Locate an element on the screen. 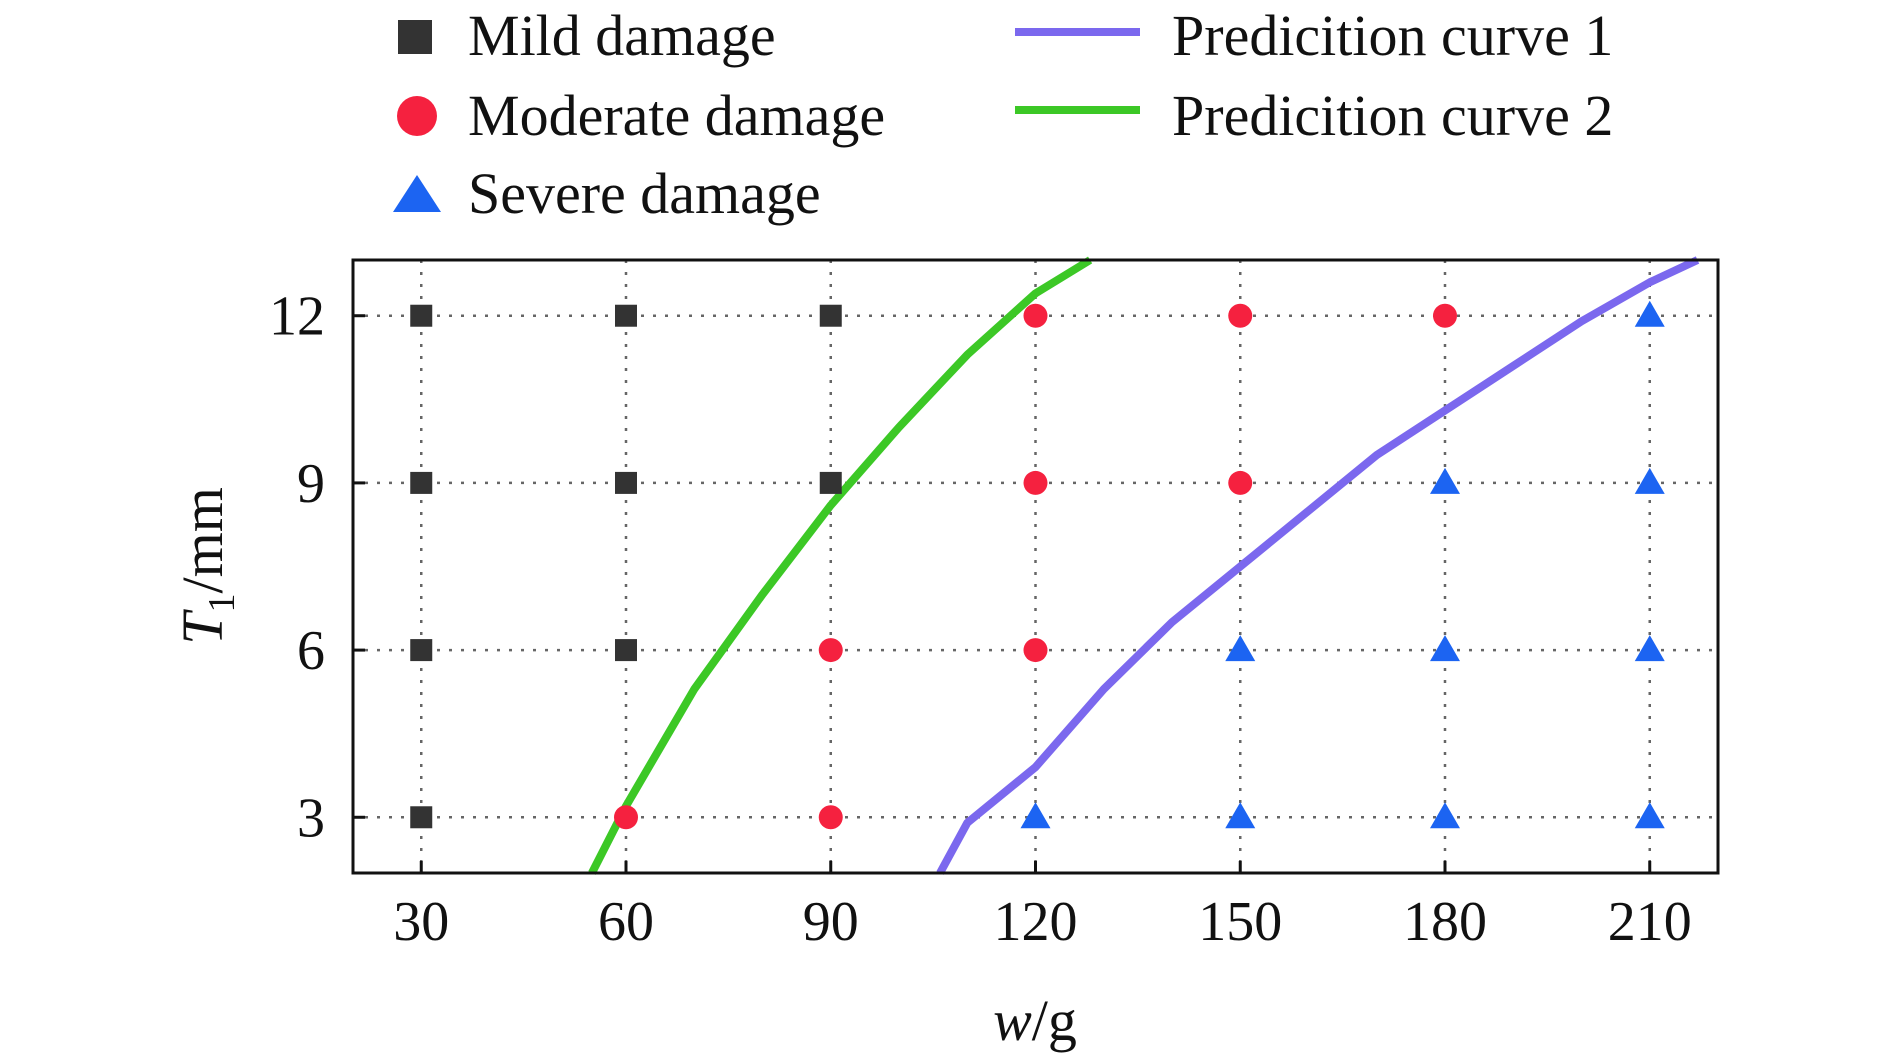 This screenshot has height=1056, width=1890. legend-label-curve-2: Predicition curve 2 is located at coordinates (1392, 115).